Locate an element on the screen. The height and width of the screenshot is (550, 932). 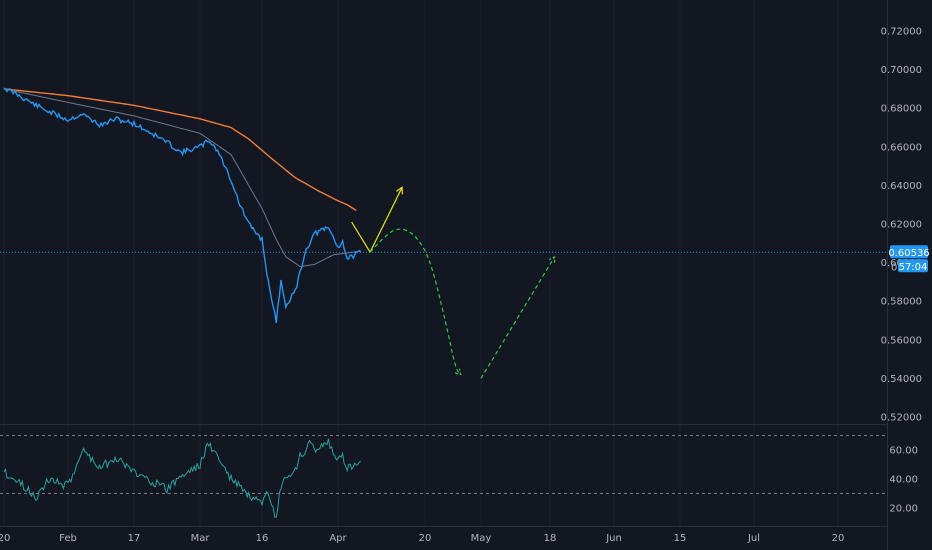
last-price-tag-bg is located at coordinates (909, 252).